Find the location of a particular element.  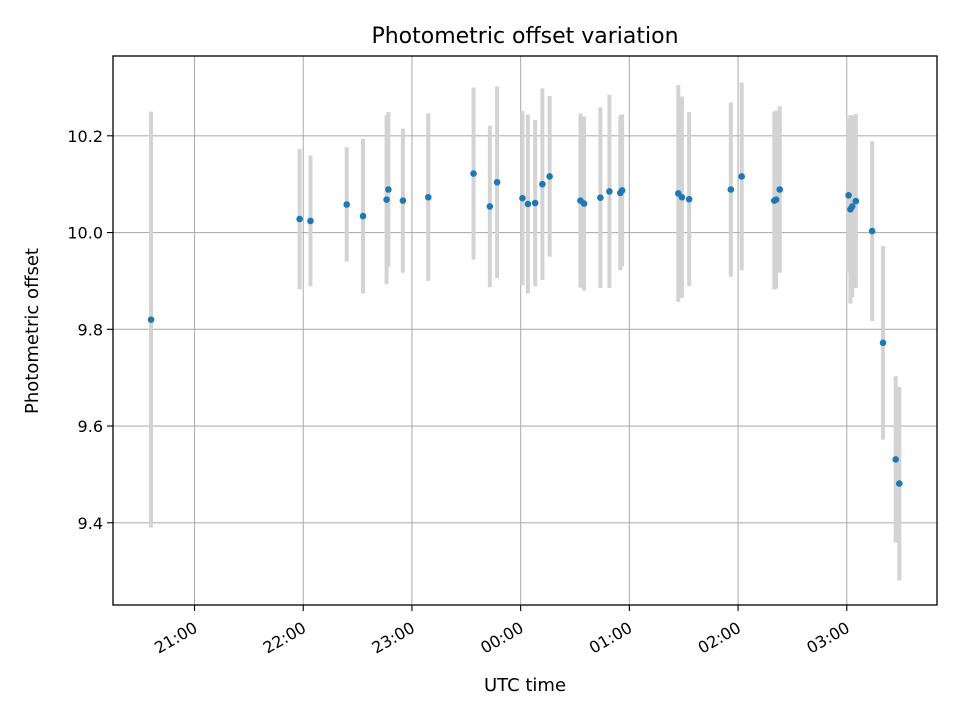

y-tick-label: 10.0 is located at coordinates (85, 233).